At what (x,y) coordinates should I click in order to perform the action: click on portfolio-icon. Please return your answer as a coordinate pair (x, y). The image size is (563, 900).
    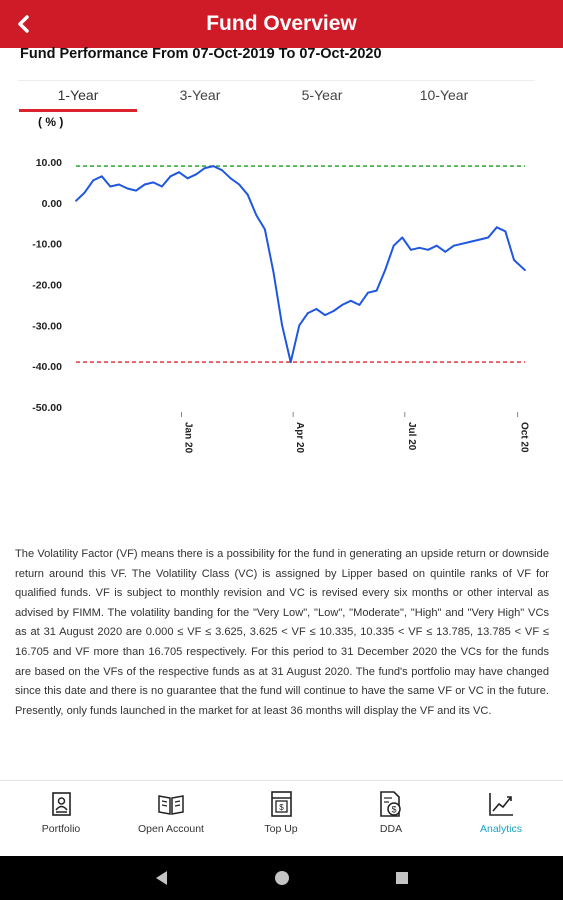
    Looking at the image, I should click on (61, 804).